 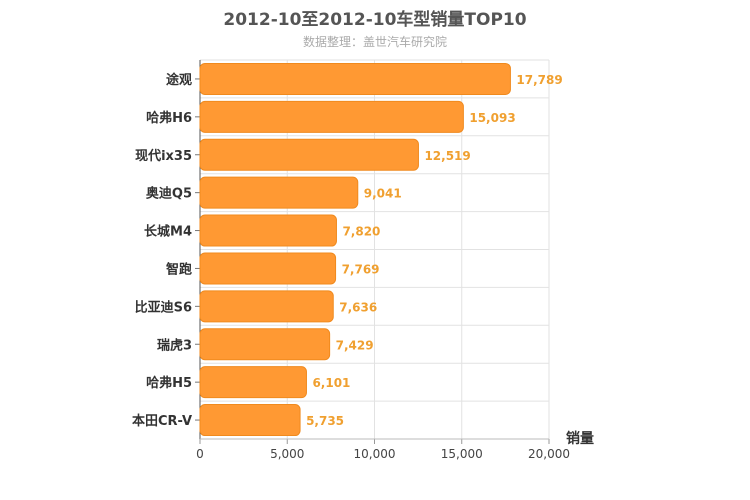 I want to click on value-label: 9,041, so click(x=383, y=194).